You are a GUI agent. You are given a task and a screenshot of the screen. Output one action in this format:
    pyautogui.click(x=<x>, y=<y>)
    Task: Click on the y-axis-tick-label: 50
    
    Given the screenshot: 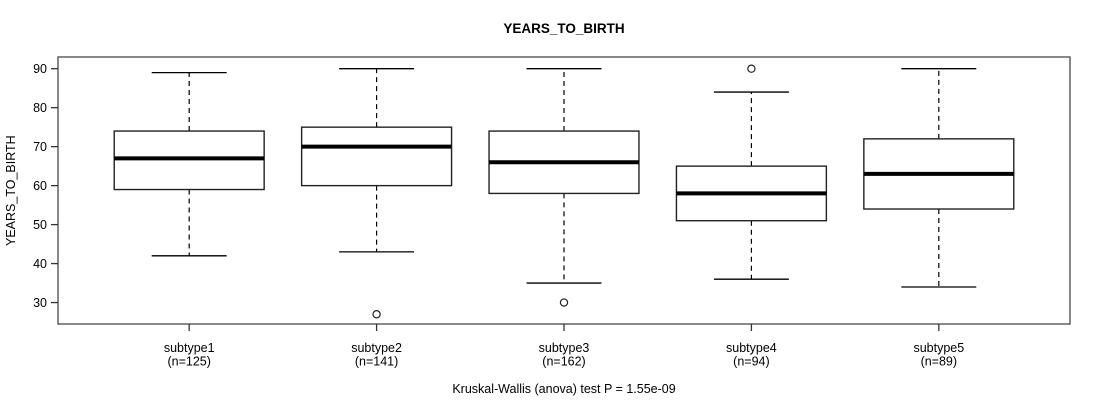 What is the action you would take?
    pyautogui.click(x=40, y=225)
    